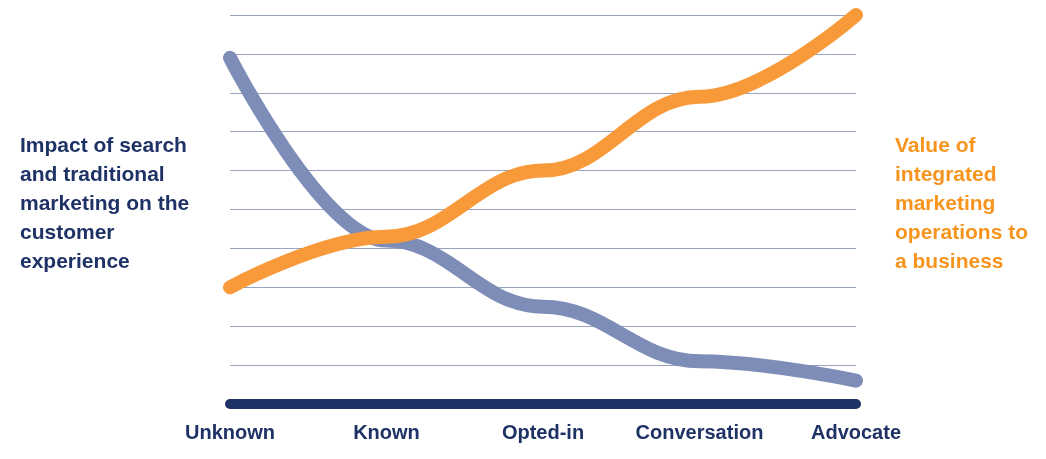  Describe the element at coordinates (230, 432) in the screenshot. I see `x-tick-label: Unknown` at that location.